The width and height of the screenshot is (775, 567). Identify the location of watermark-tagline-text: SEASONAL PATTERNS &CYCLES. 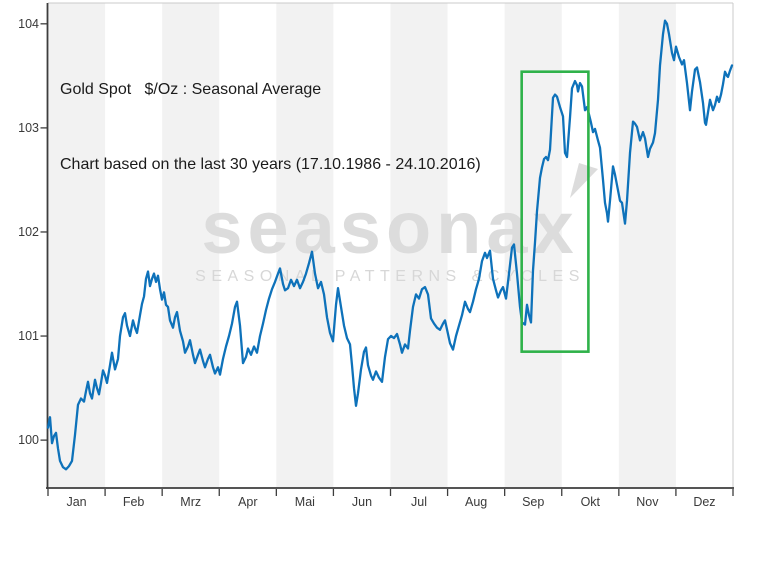
(390, 276).